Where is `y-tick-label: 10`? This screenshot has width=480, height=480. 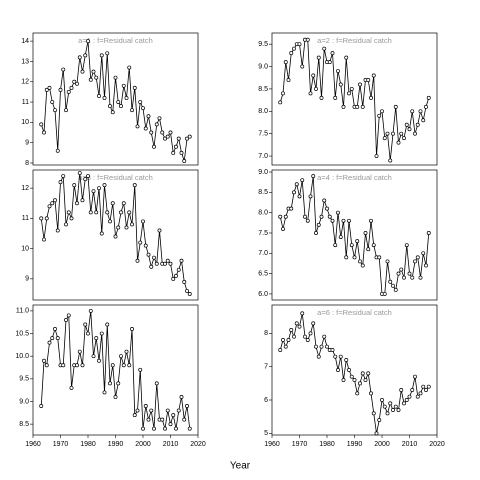
y-tick-label: 10 is located at coordinates (25, 122).